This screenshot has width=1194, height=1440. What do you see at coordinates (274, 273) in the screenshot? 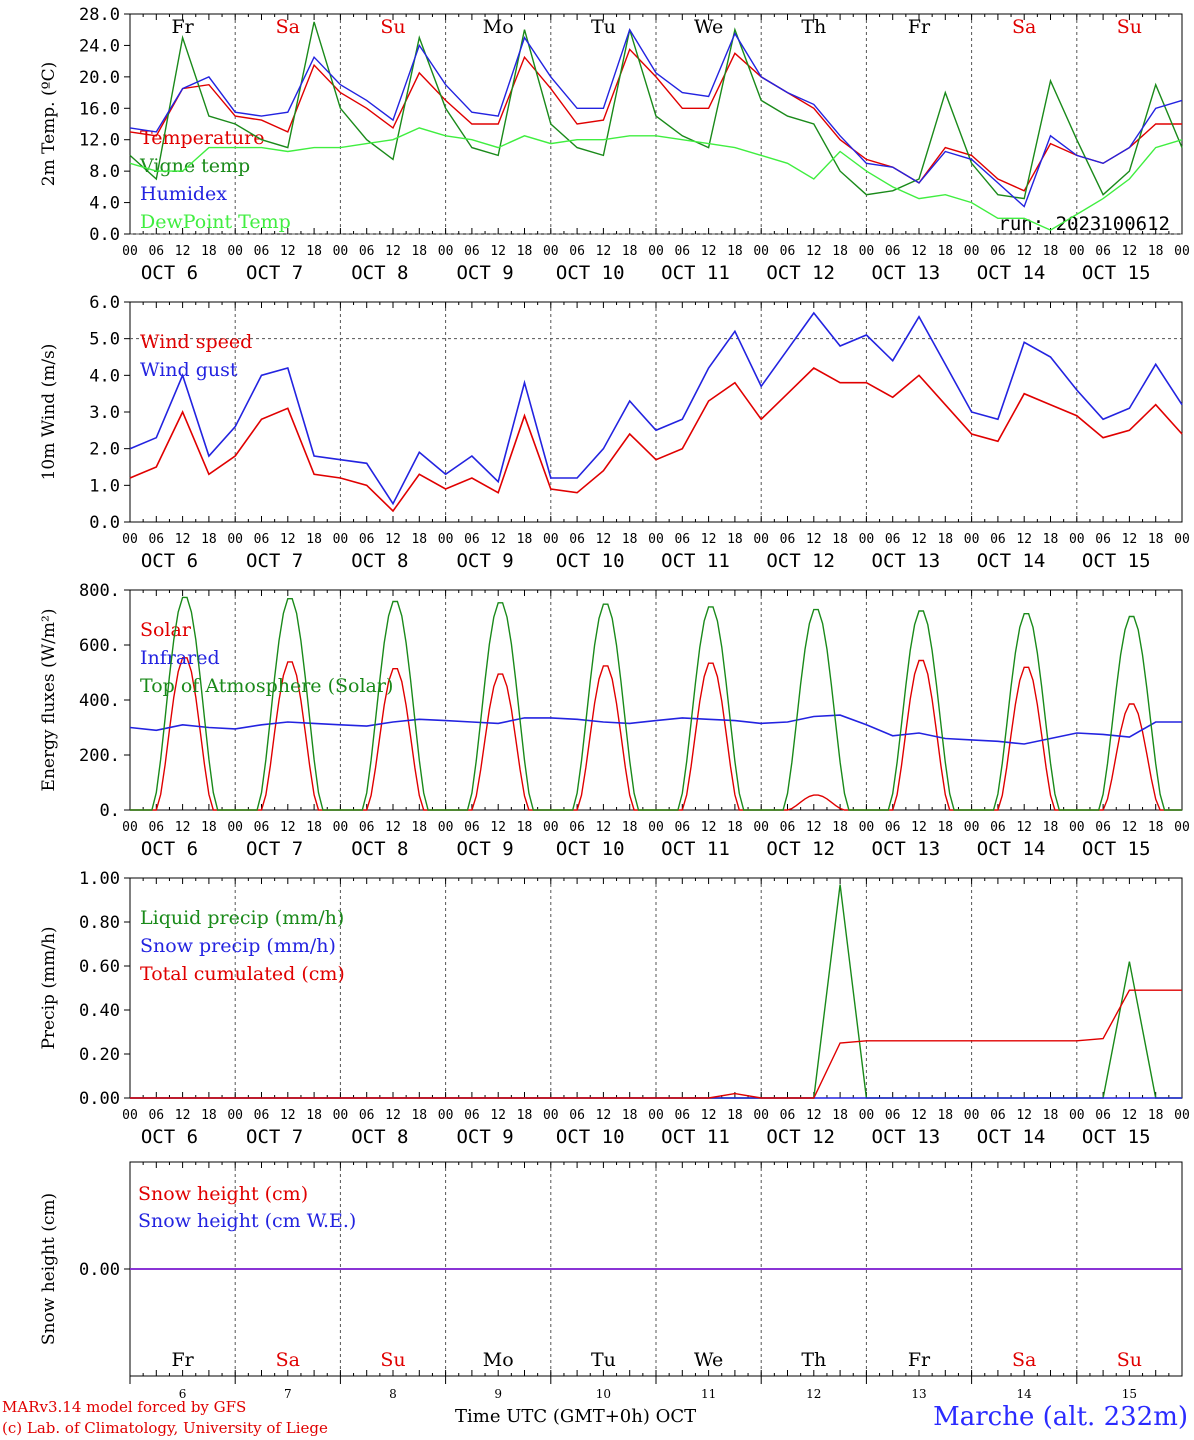
I see `x-date-label: OCT 7` at bounding box center [274, 273].